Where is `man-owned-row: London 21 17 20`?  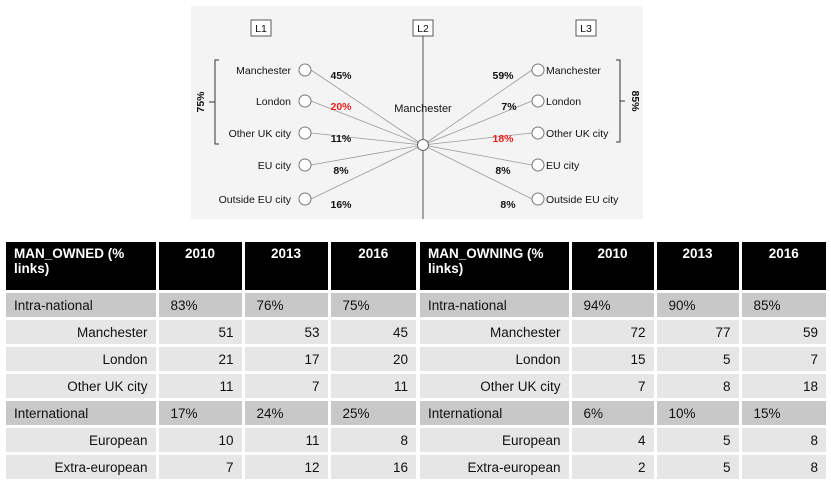 man-owned-row: London 21 17 20 is located at coordinates (211, 359).